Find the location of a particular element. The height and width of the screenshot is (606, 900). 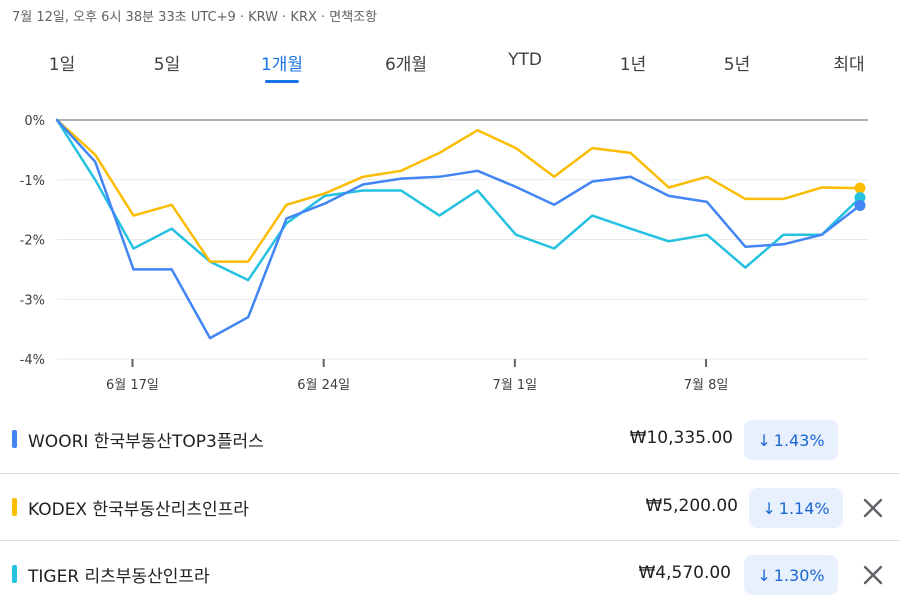

x-tick-label: 6월 17일 is located at coordinates (132, 385).